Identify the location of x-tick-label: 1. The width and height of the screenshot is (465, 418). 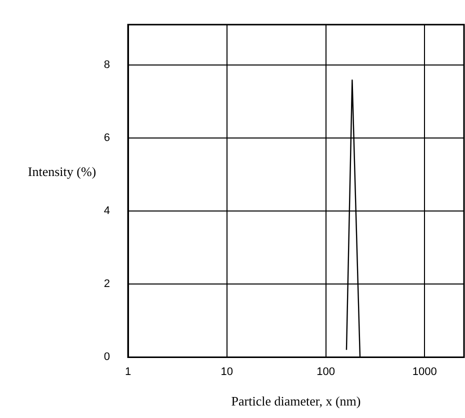
(128, 372).